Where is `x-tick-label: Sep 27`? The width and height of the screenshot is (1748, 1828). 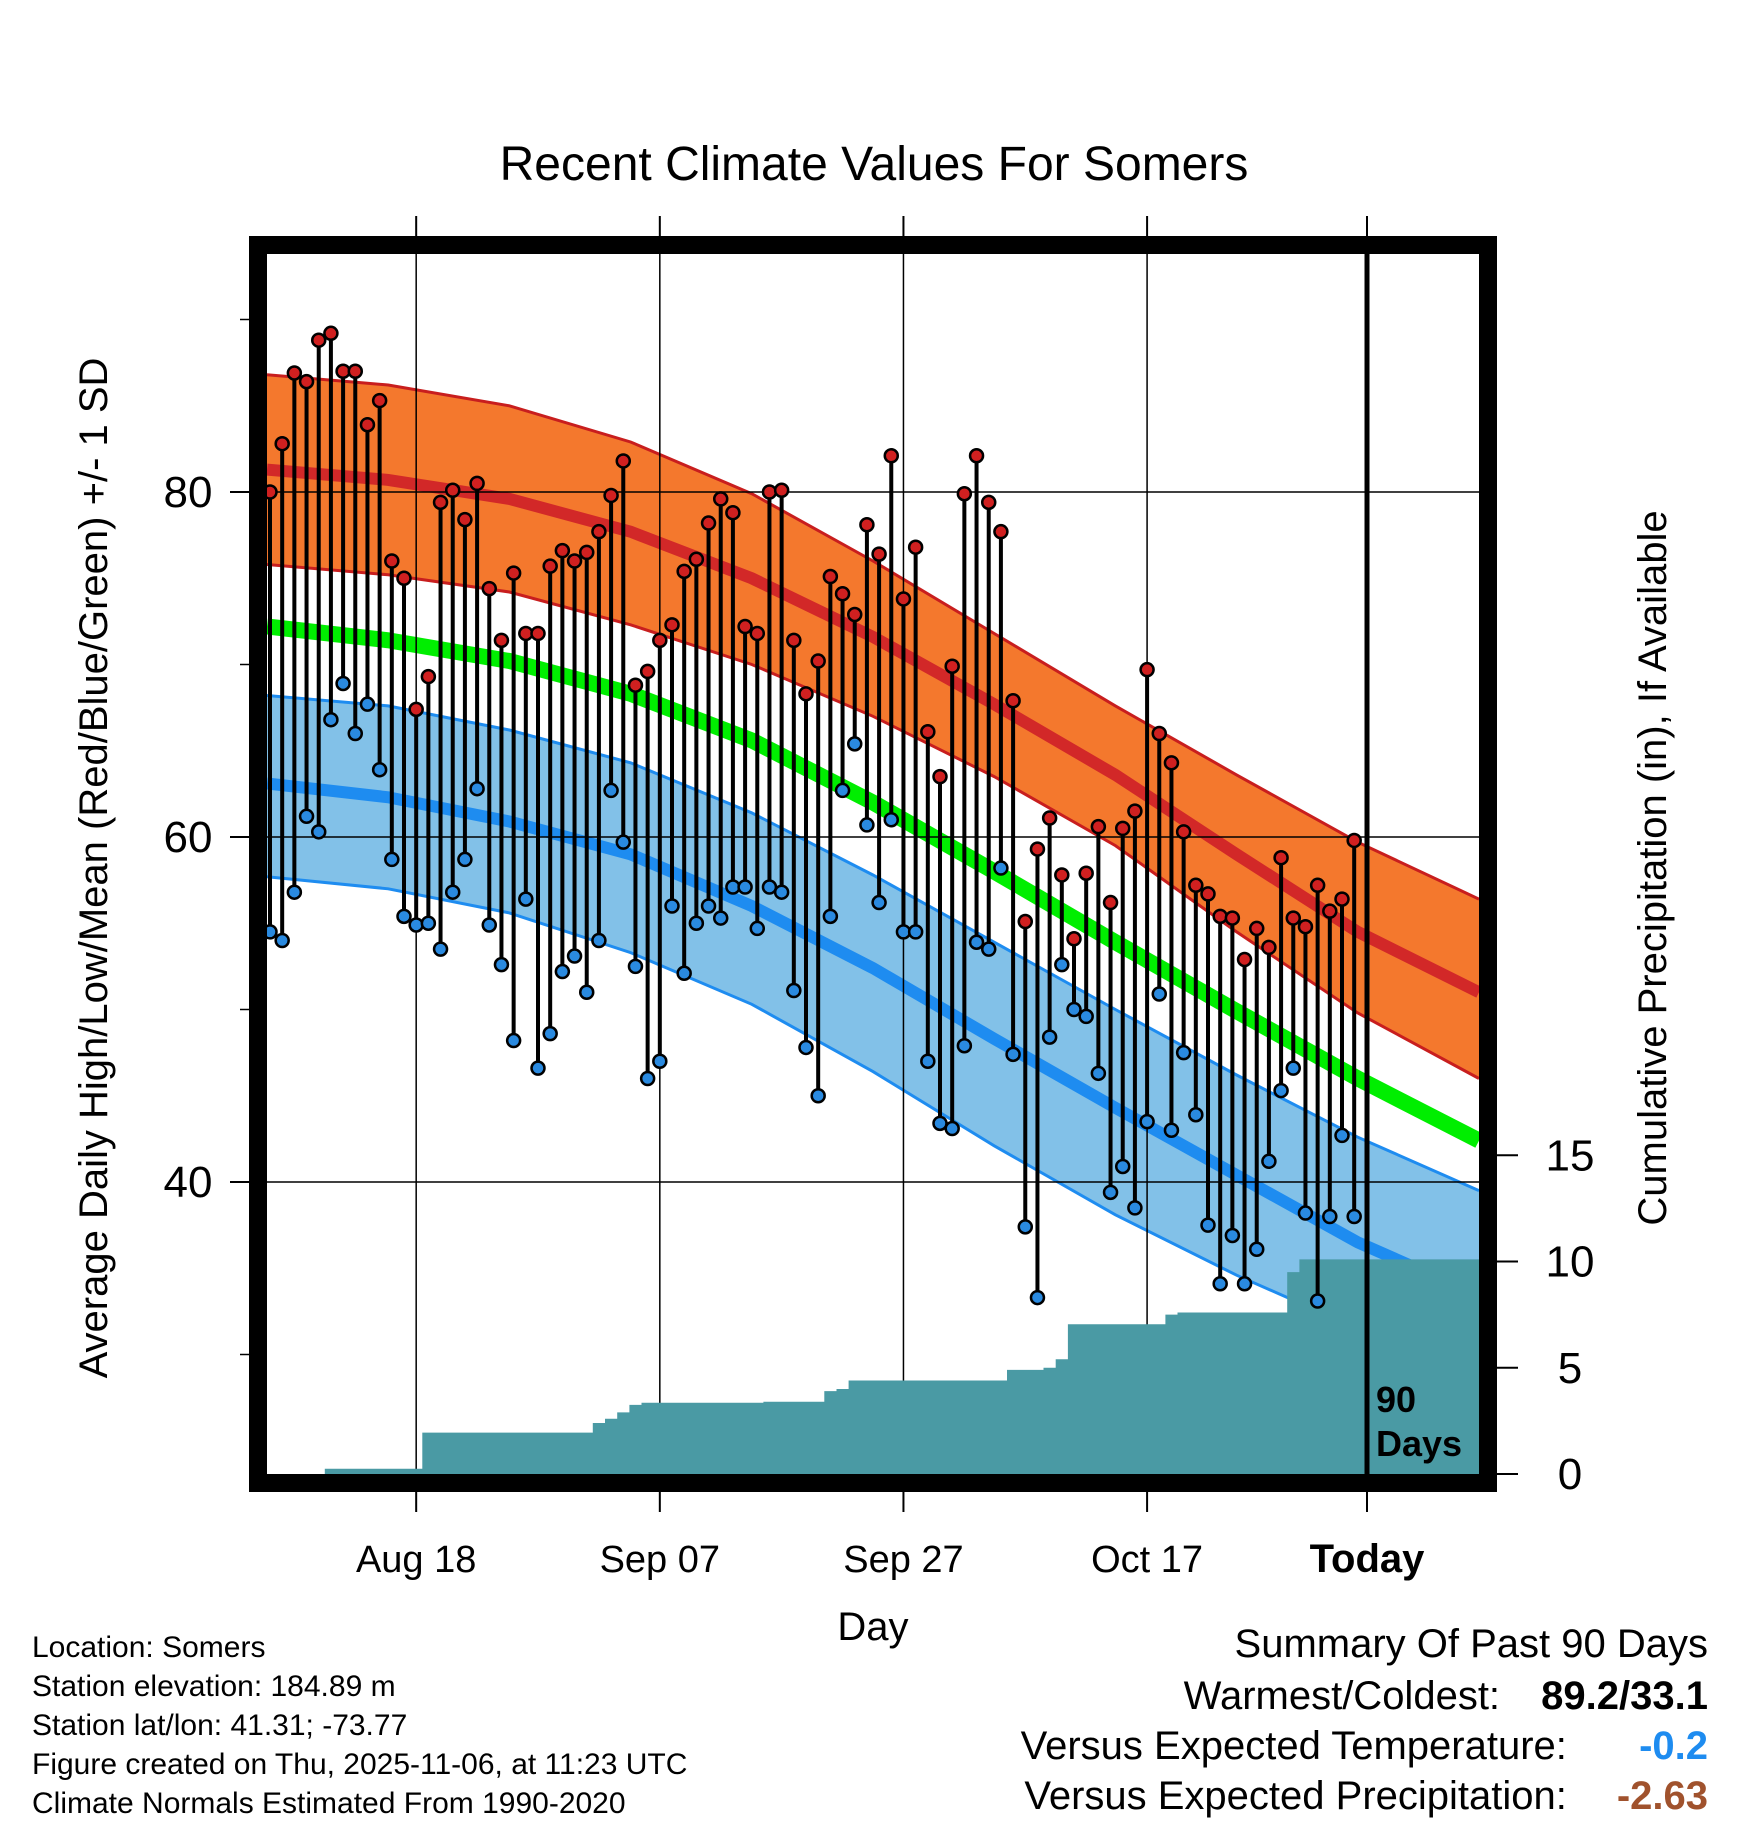
x-tick-label: Sep 27 is located at coordinates (903, 1560).